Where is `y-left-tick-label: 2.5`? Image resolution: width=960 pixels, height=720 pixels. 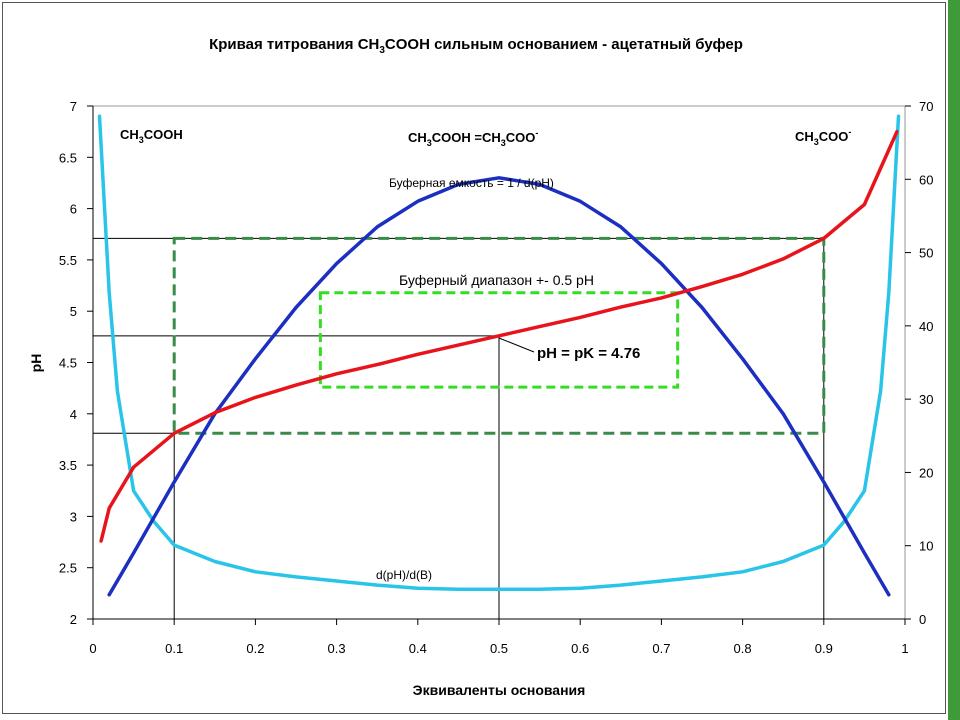
y-left-tick-label: 2.5 is located at coordinates (68, 568).